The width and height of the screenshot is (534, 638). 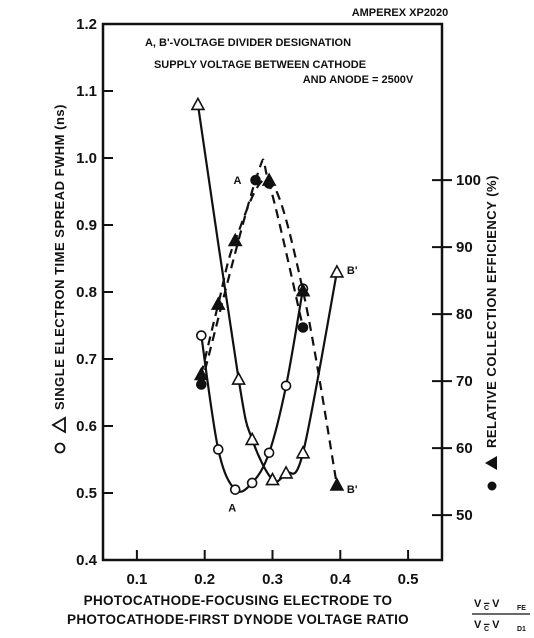 I want to click on left-y-tick-label: 1.0, so click(x=86, y=158).